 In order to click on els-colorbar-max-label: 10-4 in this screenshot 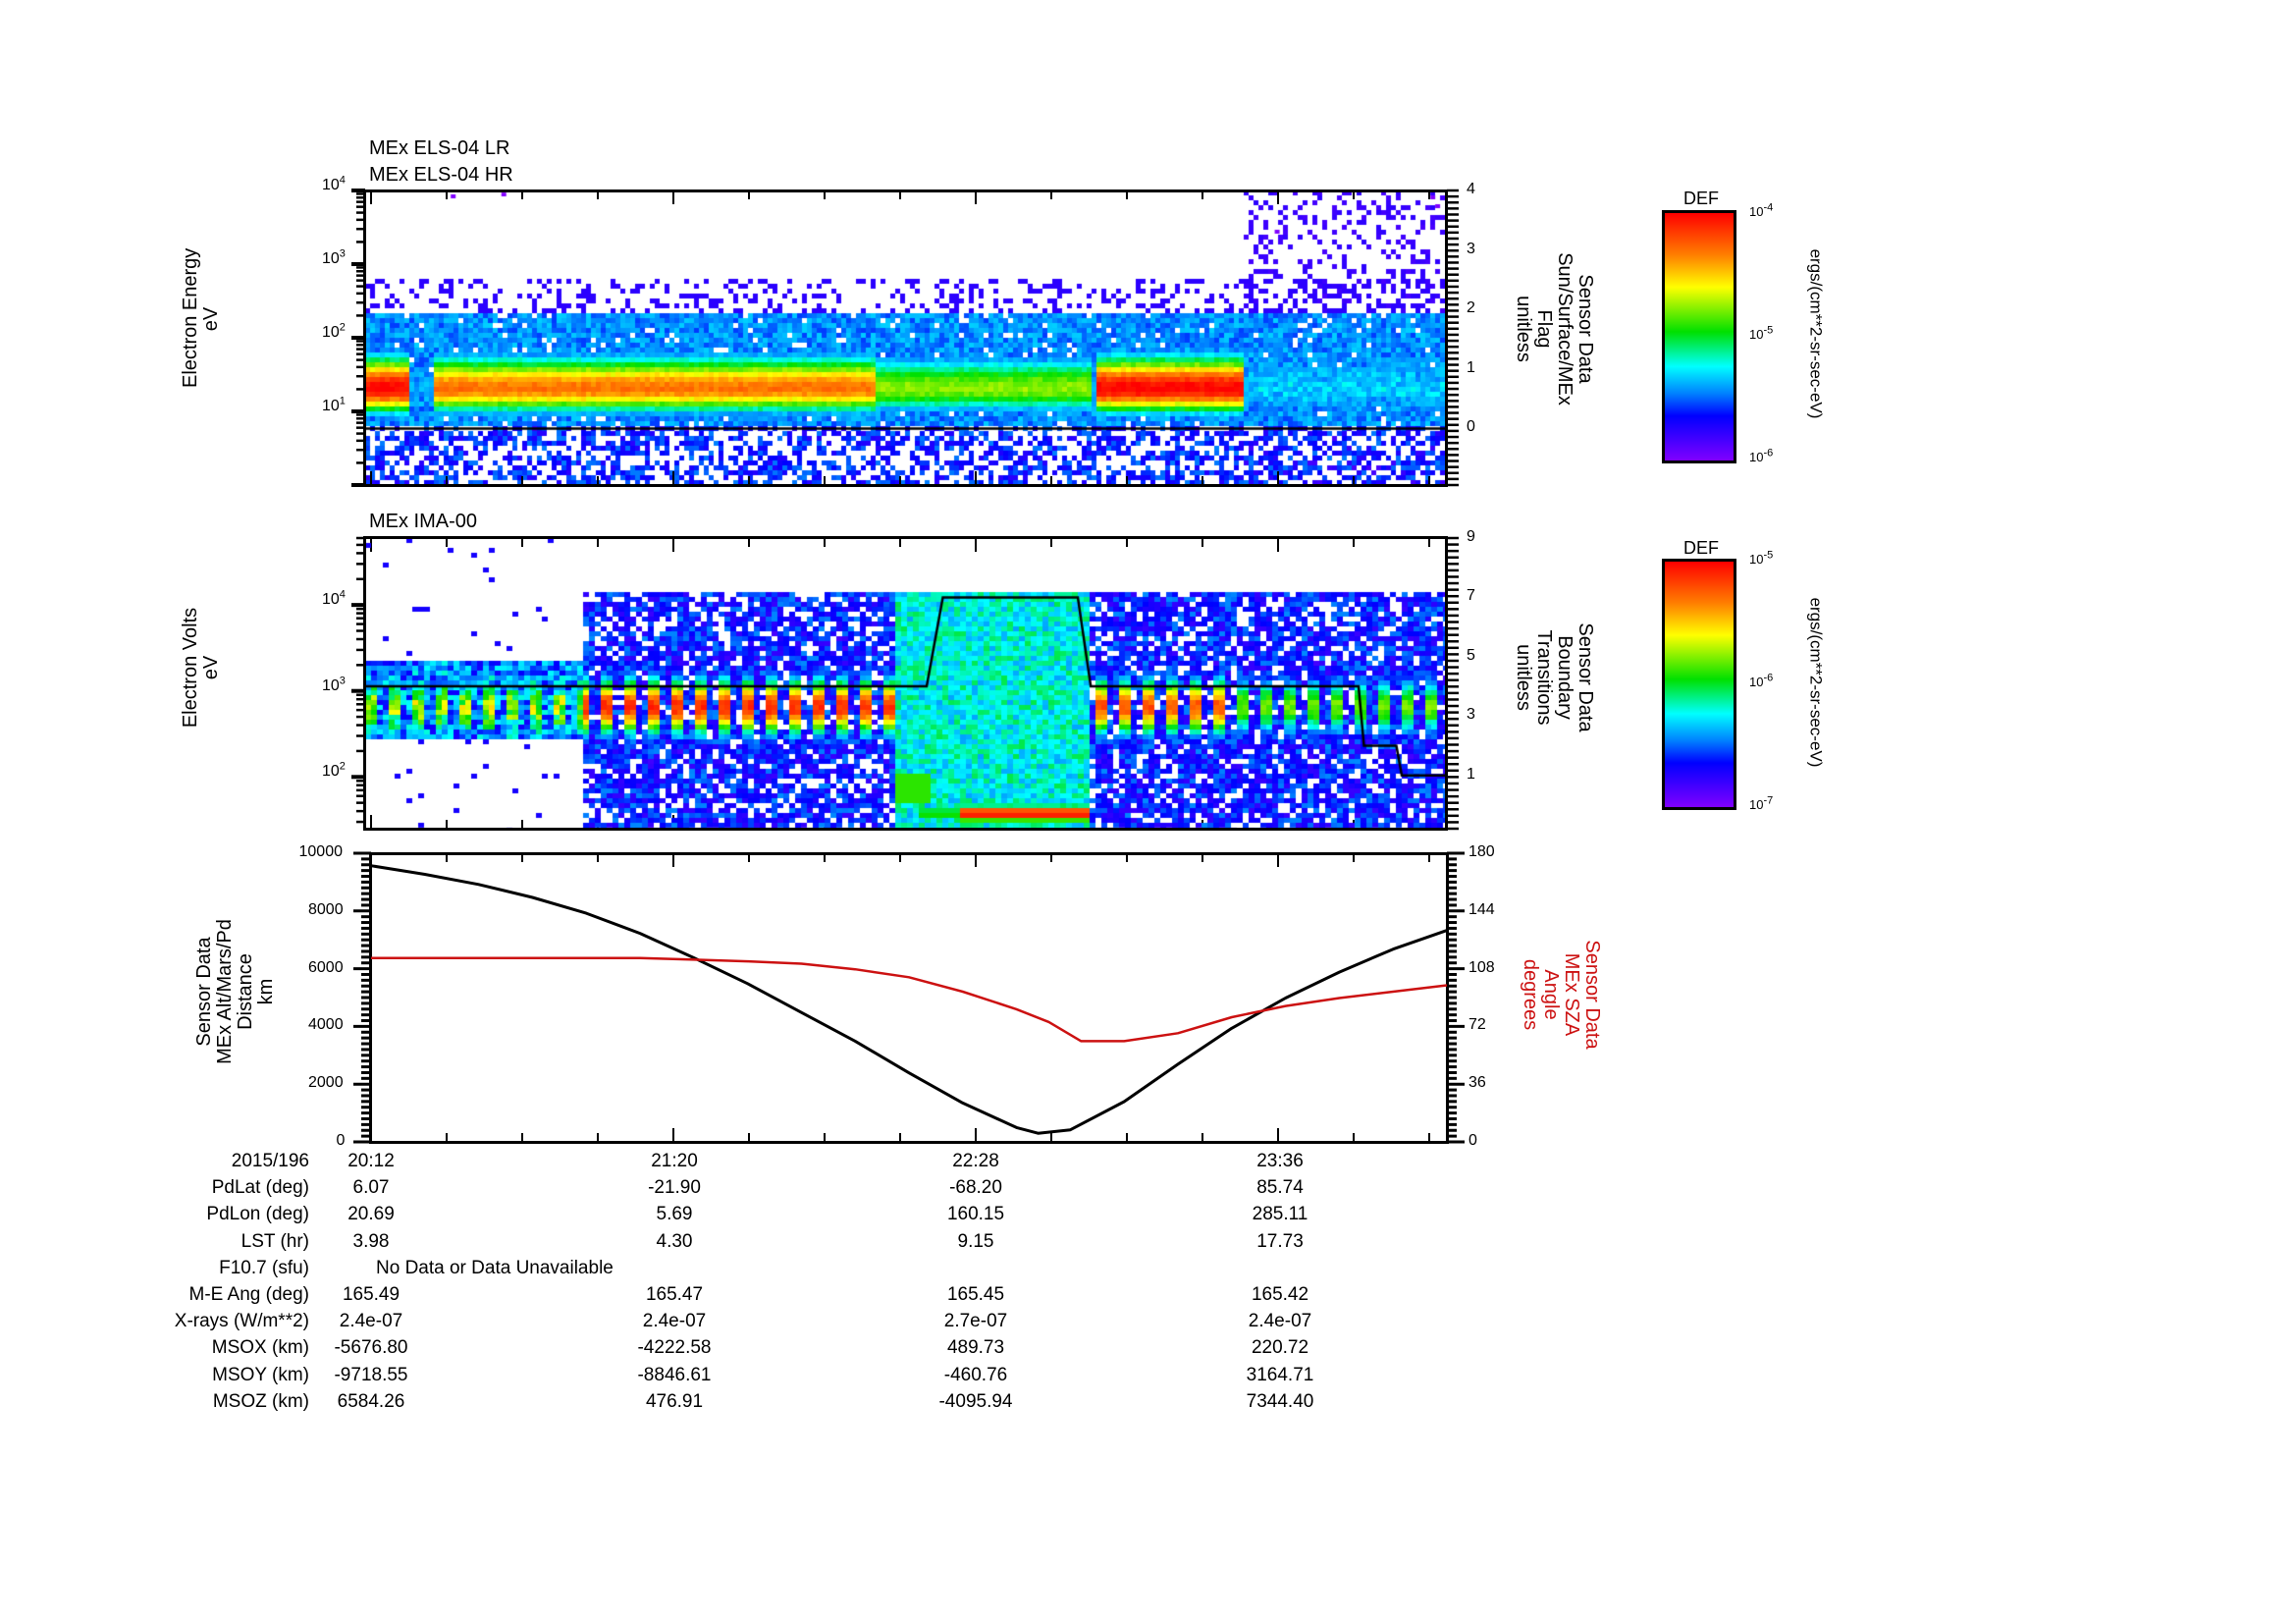, I will do `click(1761, 210)`.